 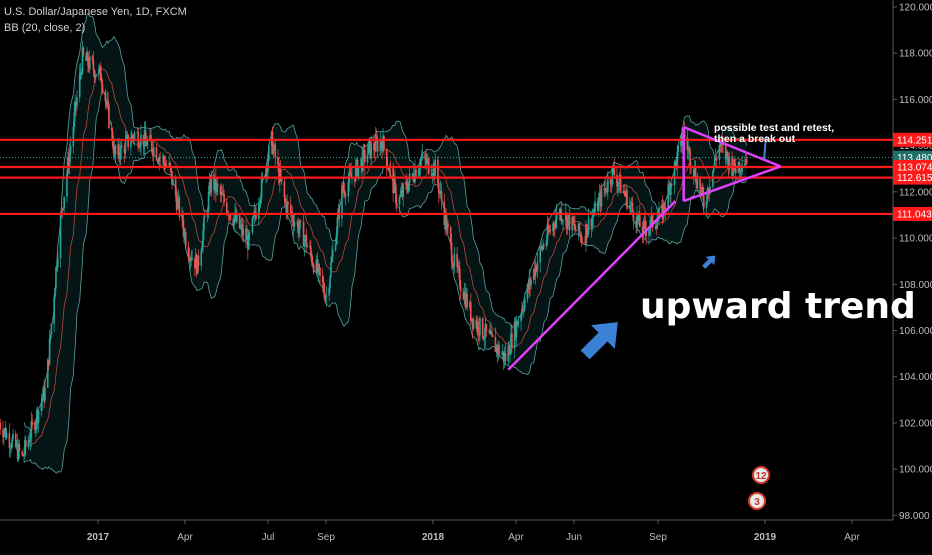 What do you see at coordinates (658, 537) in the screenshot?
I see `x-tick-label: Sep` at bounding box center [658, 537].